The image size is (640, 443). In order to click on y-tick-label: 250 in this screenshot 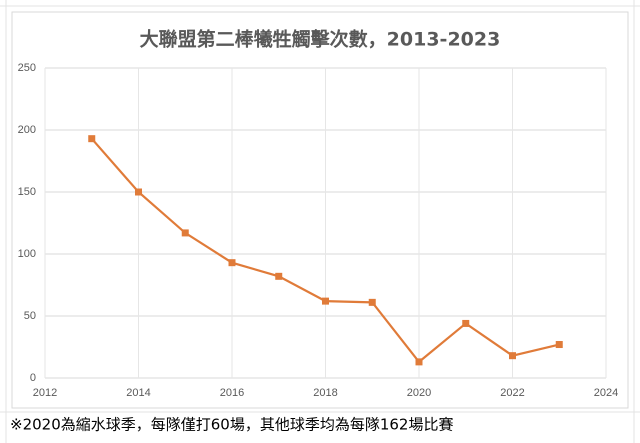, I will do `click(27, 68)`.